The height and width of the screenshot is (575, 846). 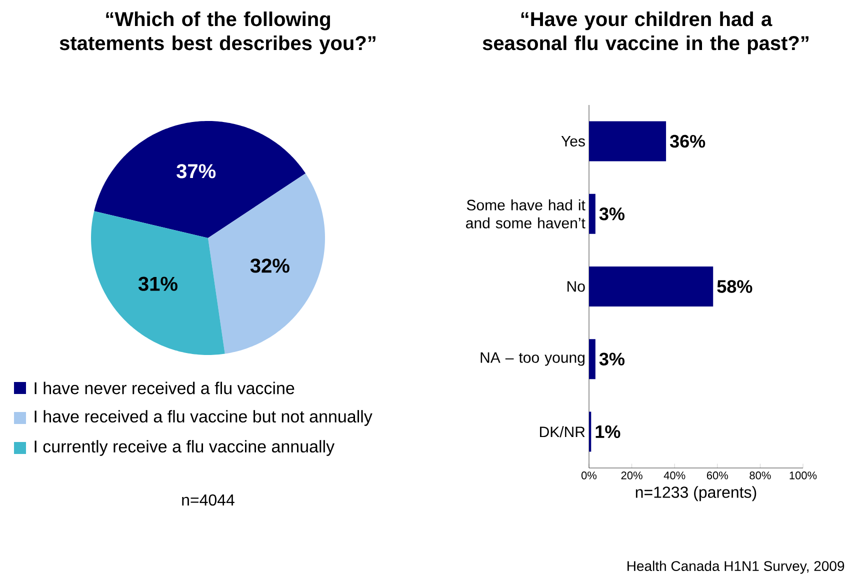 What do you see at coordinates (688, 141) in the screenshot?
I see `data-label: 36%` at bounding box center [688, 141].